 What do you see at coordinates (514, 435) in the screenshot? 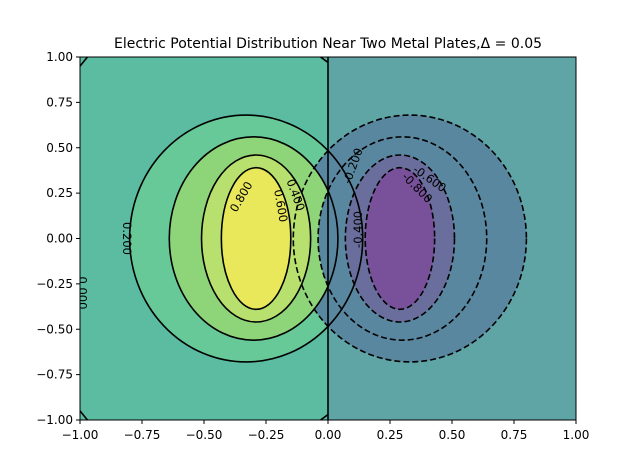
I see `x-tick-label: 0.75` at bounding box center [514, 435].